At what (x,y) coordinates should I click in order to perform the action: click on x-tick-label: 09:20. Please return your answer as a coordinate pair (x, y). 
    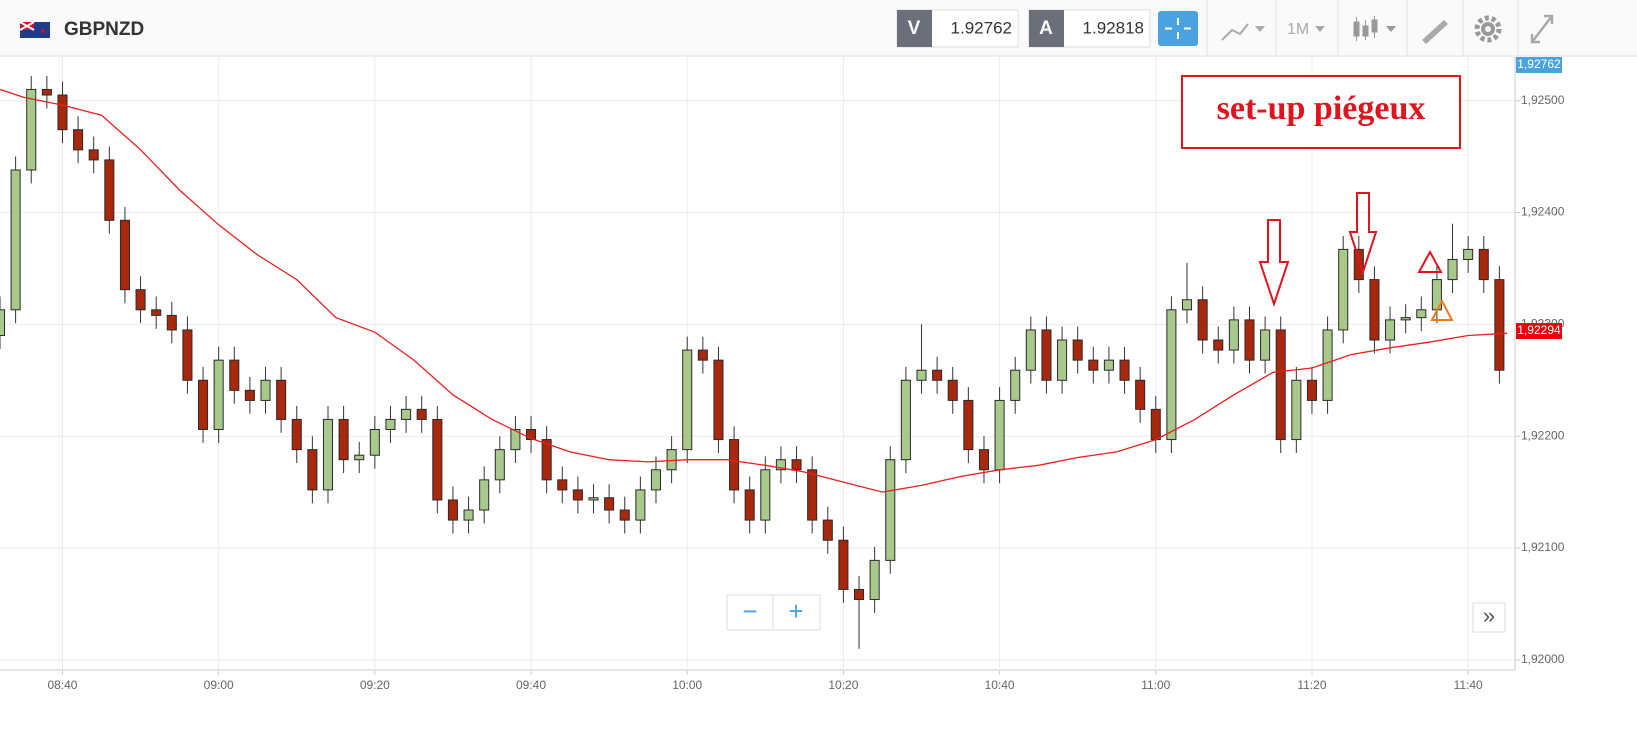
    Looking at the image, I should click on (375, 685).